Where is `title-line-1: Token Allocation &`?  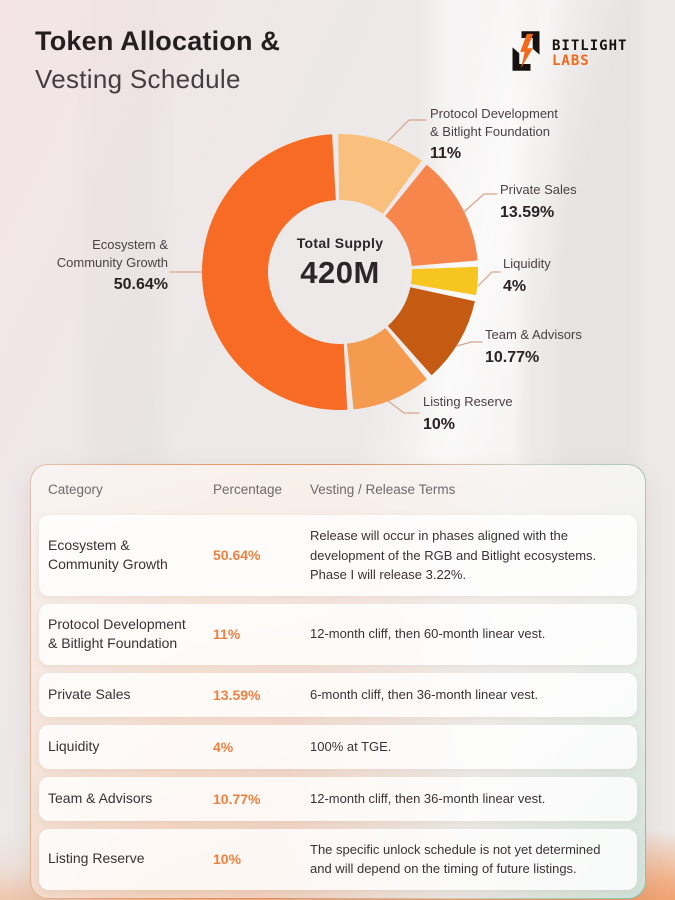 title-line-1: Token Allocation & is located at coordinates (158, 41).